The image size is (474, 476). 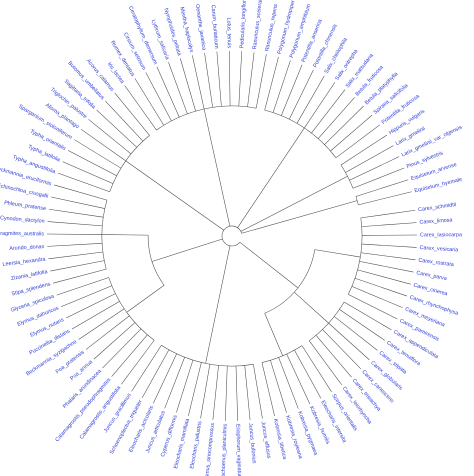 I want to click on tip-label: Juncus_bufonius, so click(x=252, y=443).